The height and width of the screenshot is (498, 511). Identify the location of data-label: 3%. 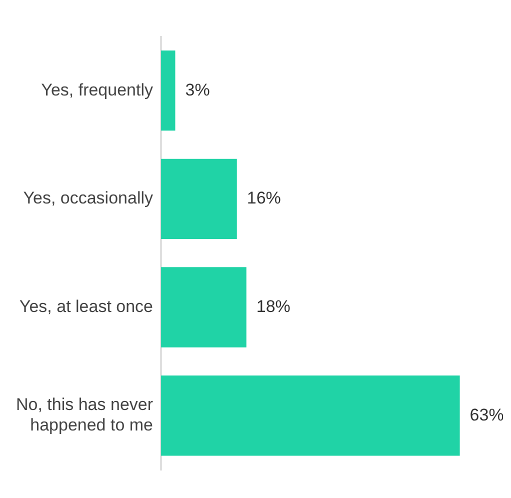
(197, 90).